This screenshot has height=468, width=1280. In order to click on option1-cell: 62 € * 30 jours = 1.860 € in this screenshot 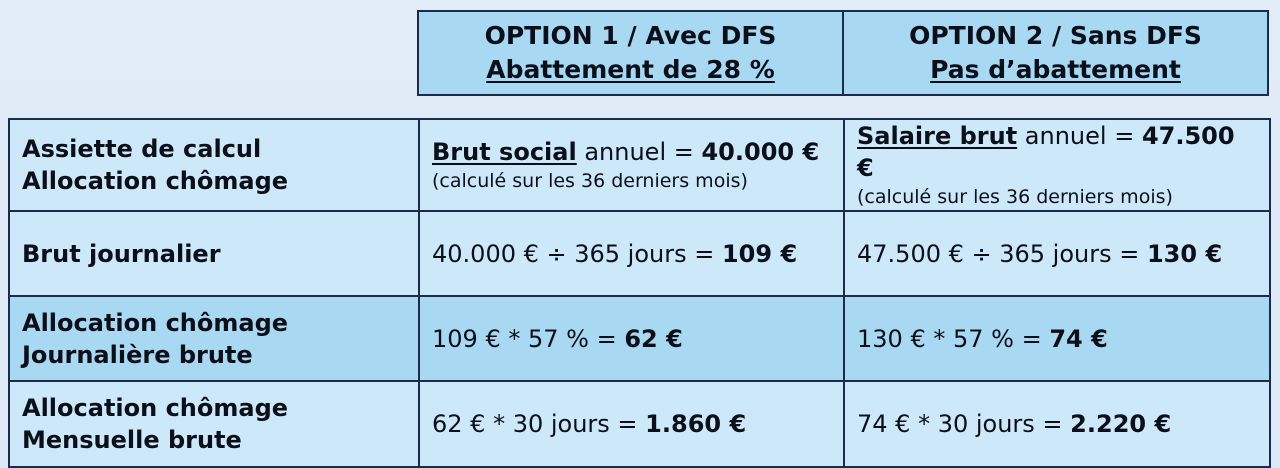, I will do `click(631, 424)`.